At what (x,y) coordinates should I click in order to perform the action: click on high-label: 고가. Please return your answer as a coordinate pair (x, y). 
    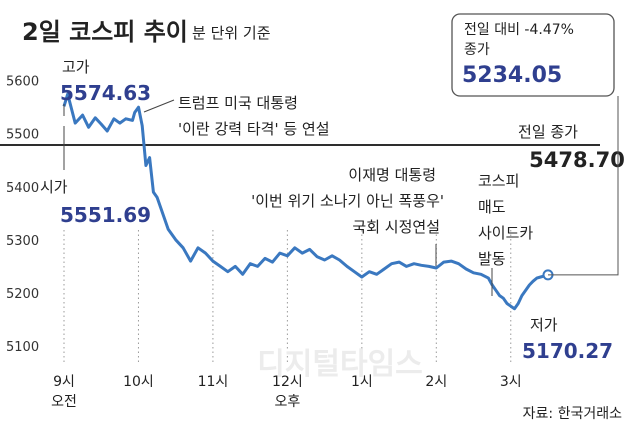
    Looking at the image, I should click on (76, 67).